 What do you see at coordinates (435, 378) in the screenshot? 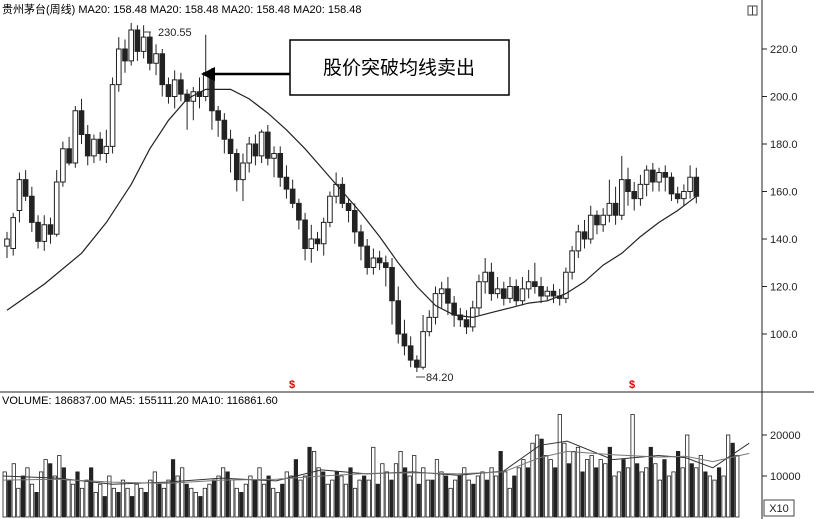
I see `trough-label: 84.20` at bounding box center [435, 378].